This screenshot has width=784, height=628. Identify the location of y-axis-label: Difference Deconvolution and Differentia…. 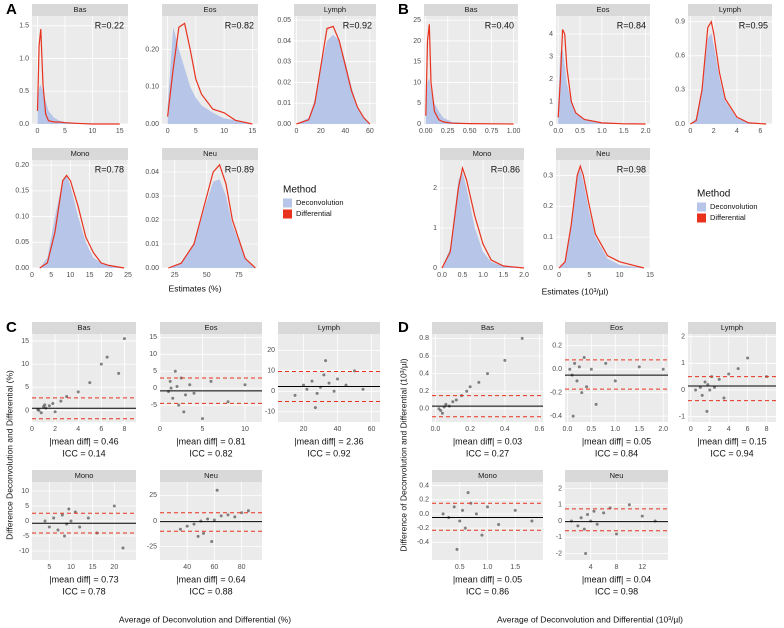
(9, 455).